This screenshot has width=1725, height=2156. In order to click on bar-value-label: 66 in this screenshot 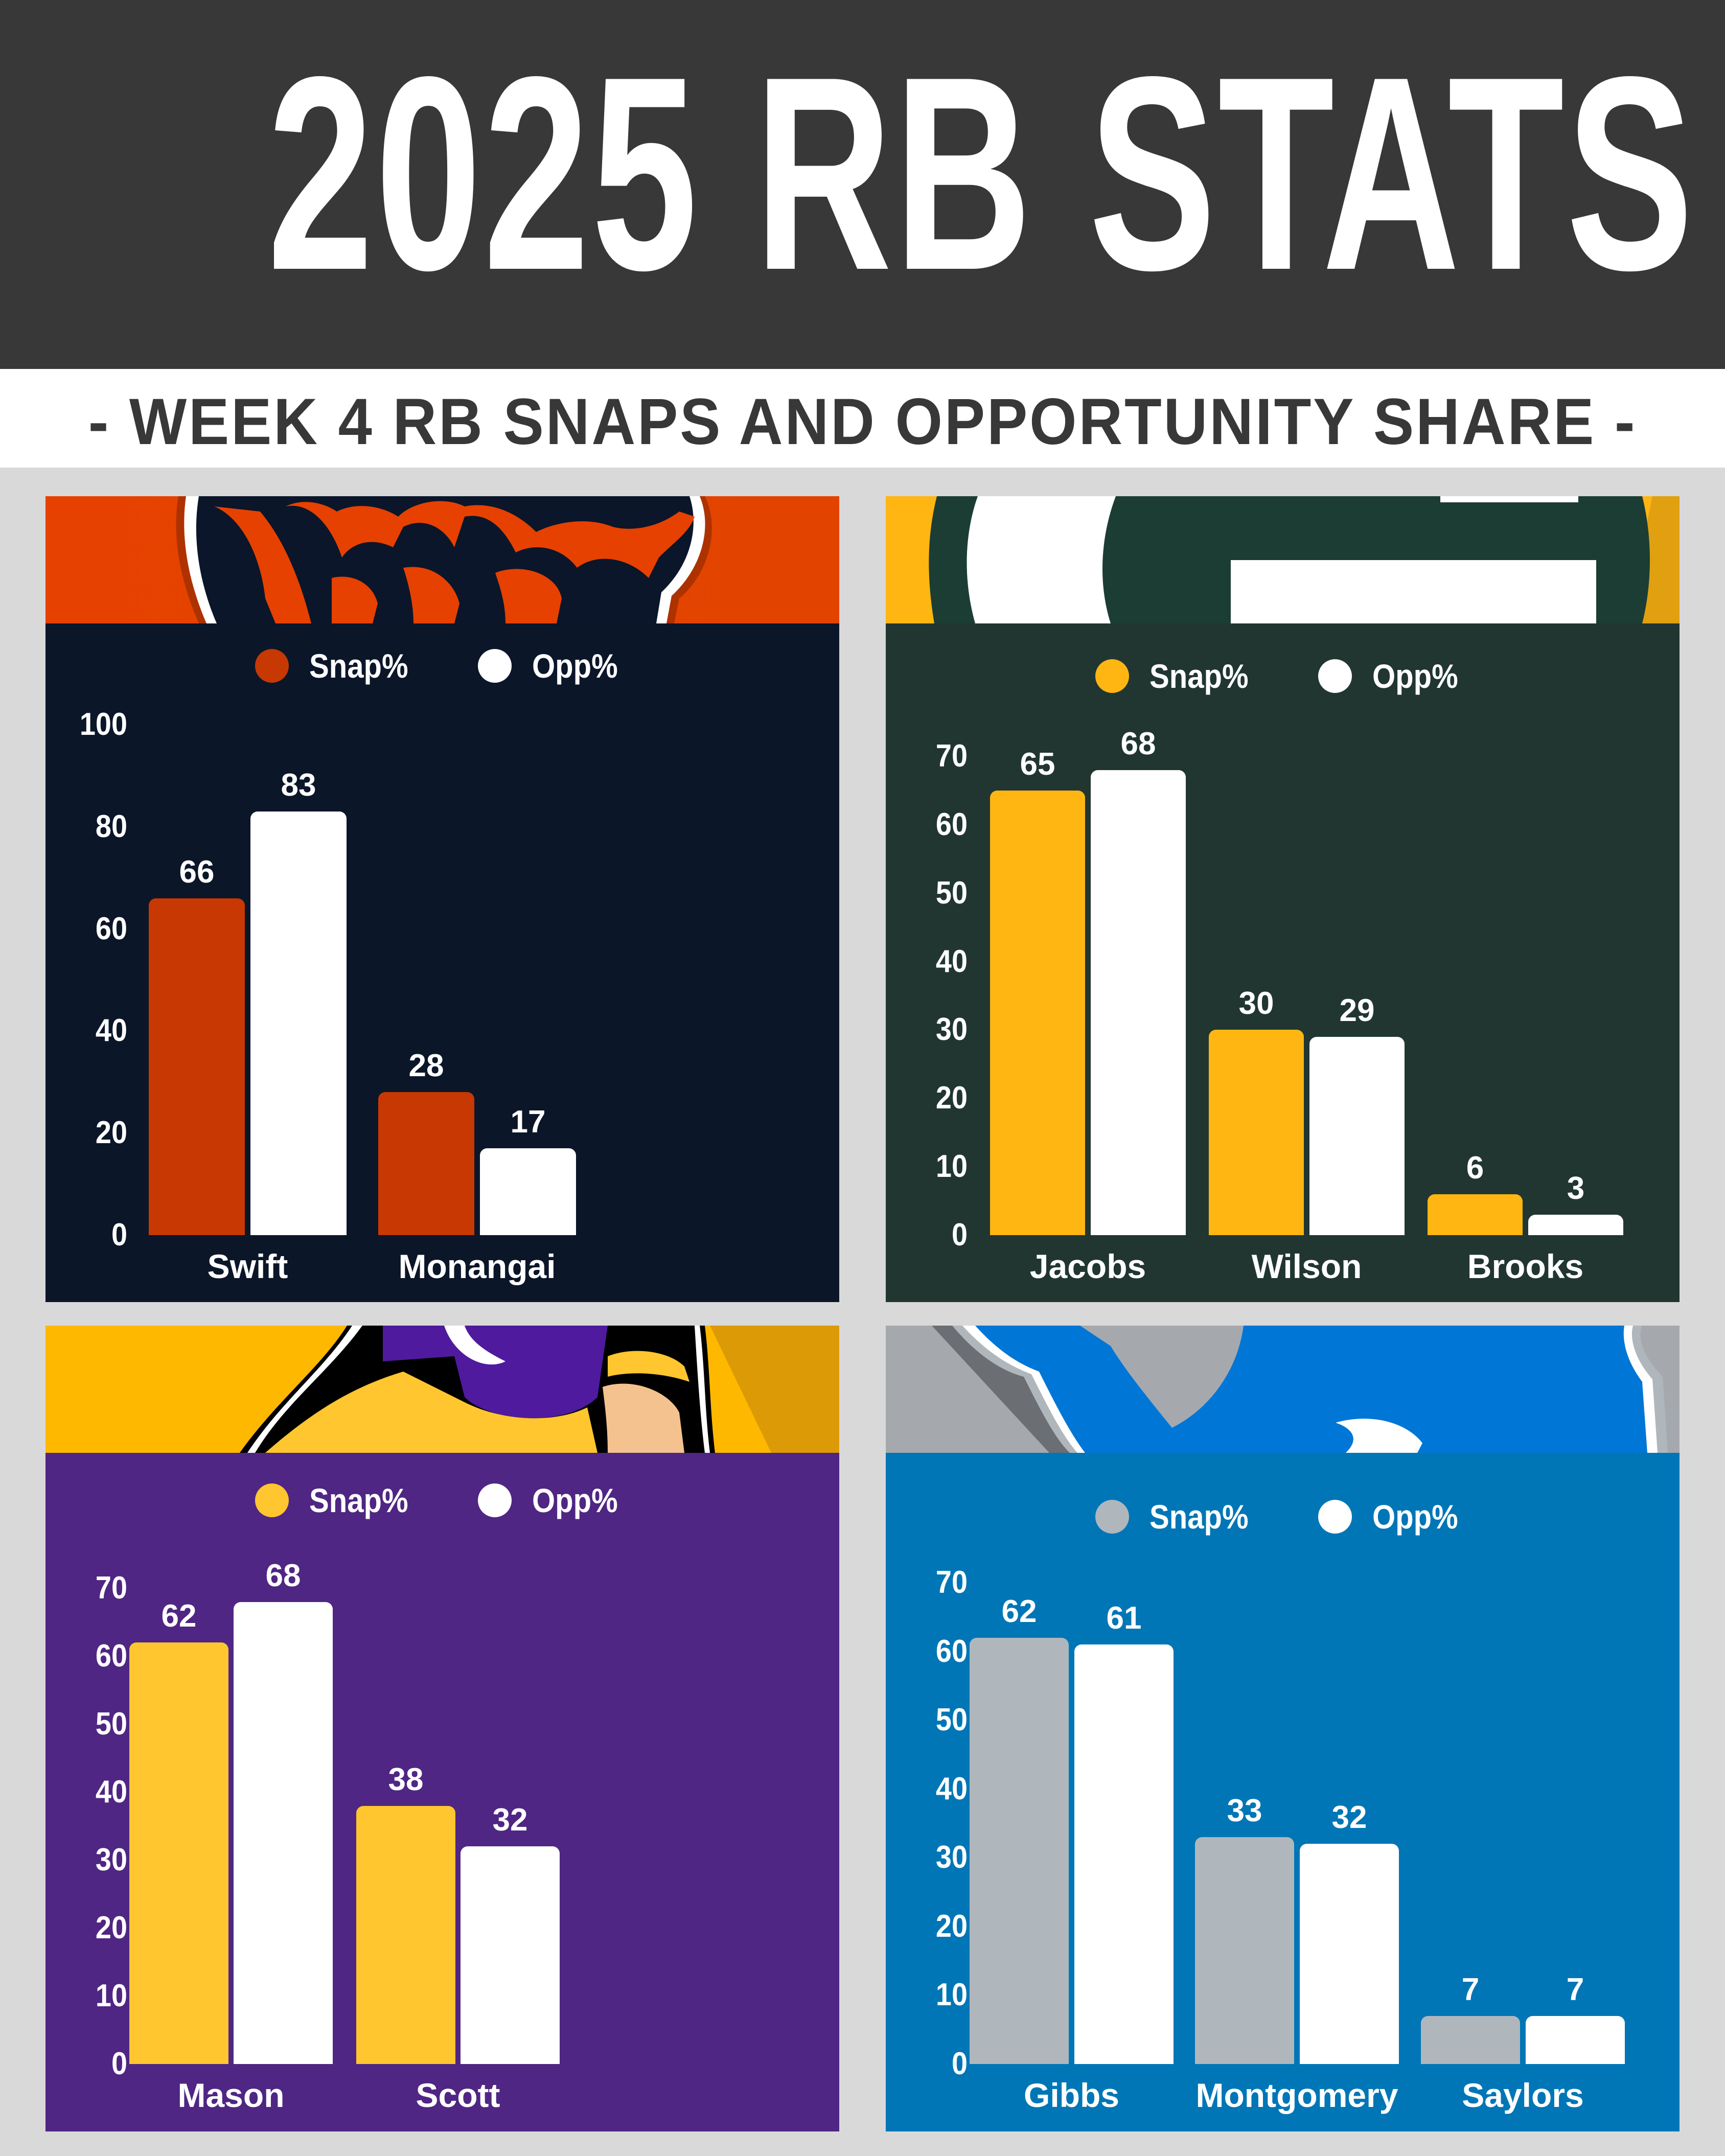, I will do `click(197, 872)`.